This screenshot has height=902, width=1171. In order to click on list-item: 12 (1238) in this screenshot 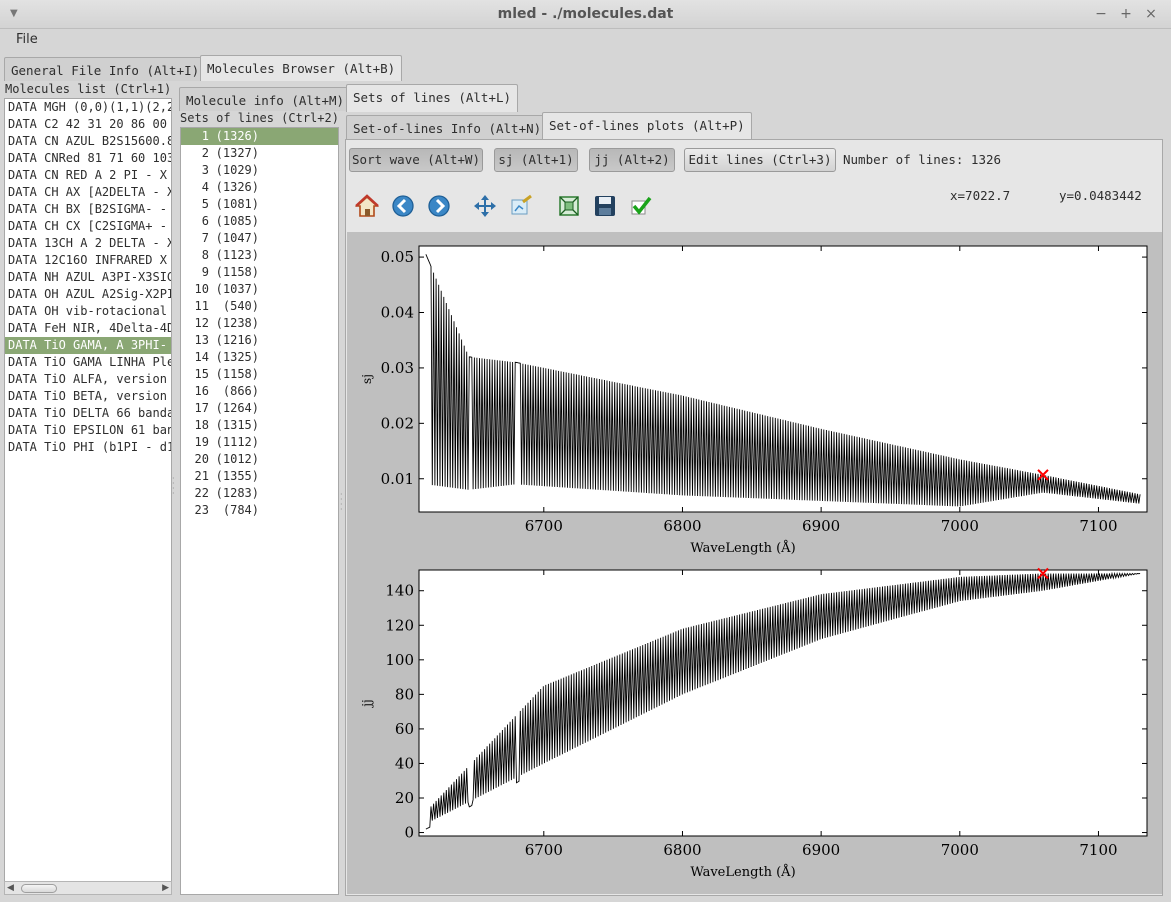, I will do `click(259, 323)`.